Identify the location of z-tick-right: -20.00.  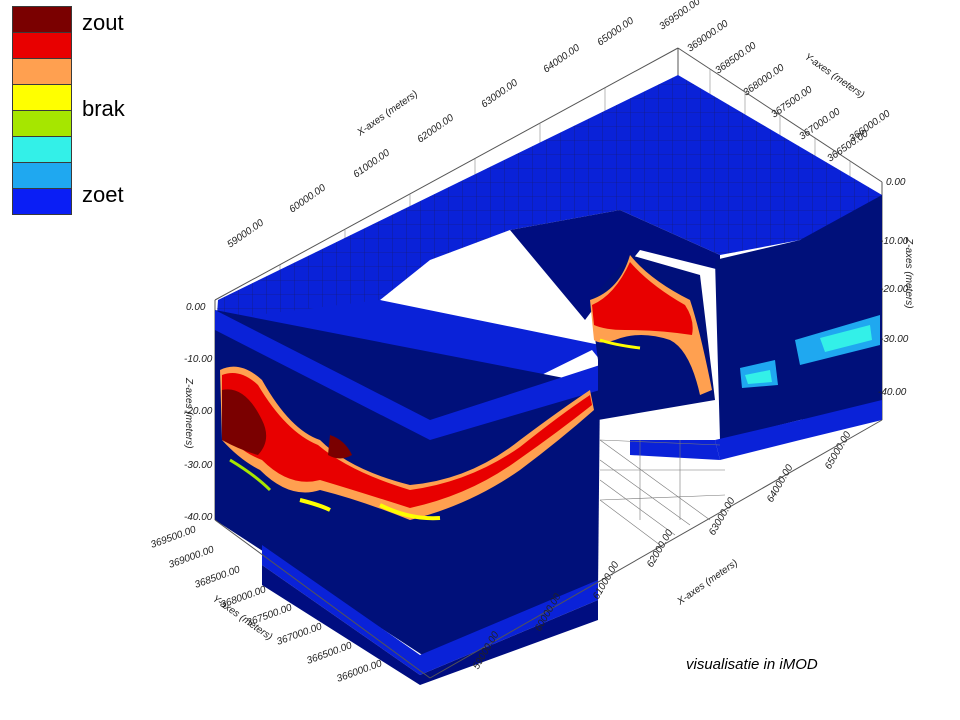
(894, 289).